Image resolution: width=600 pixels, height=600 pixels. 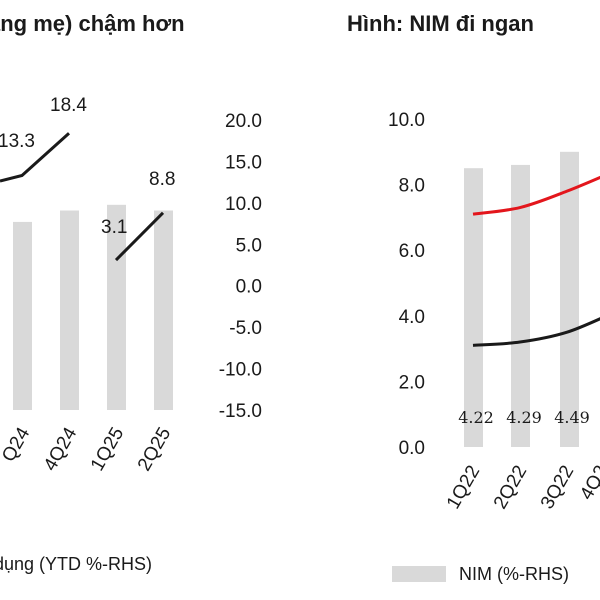 I want to click on credit-growth-line-2024, so click(x=35, y=157).